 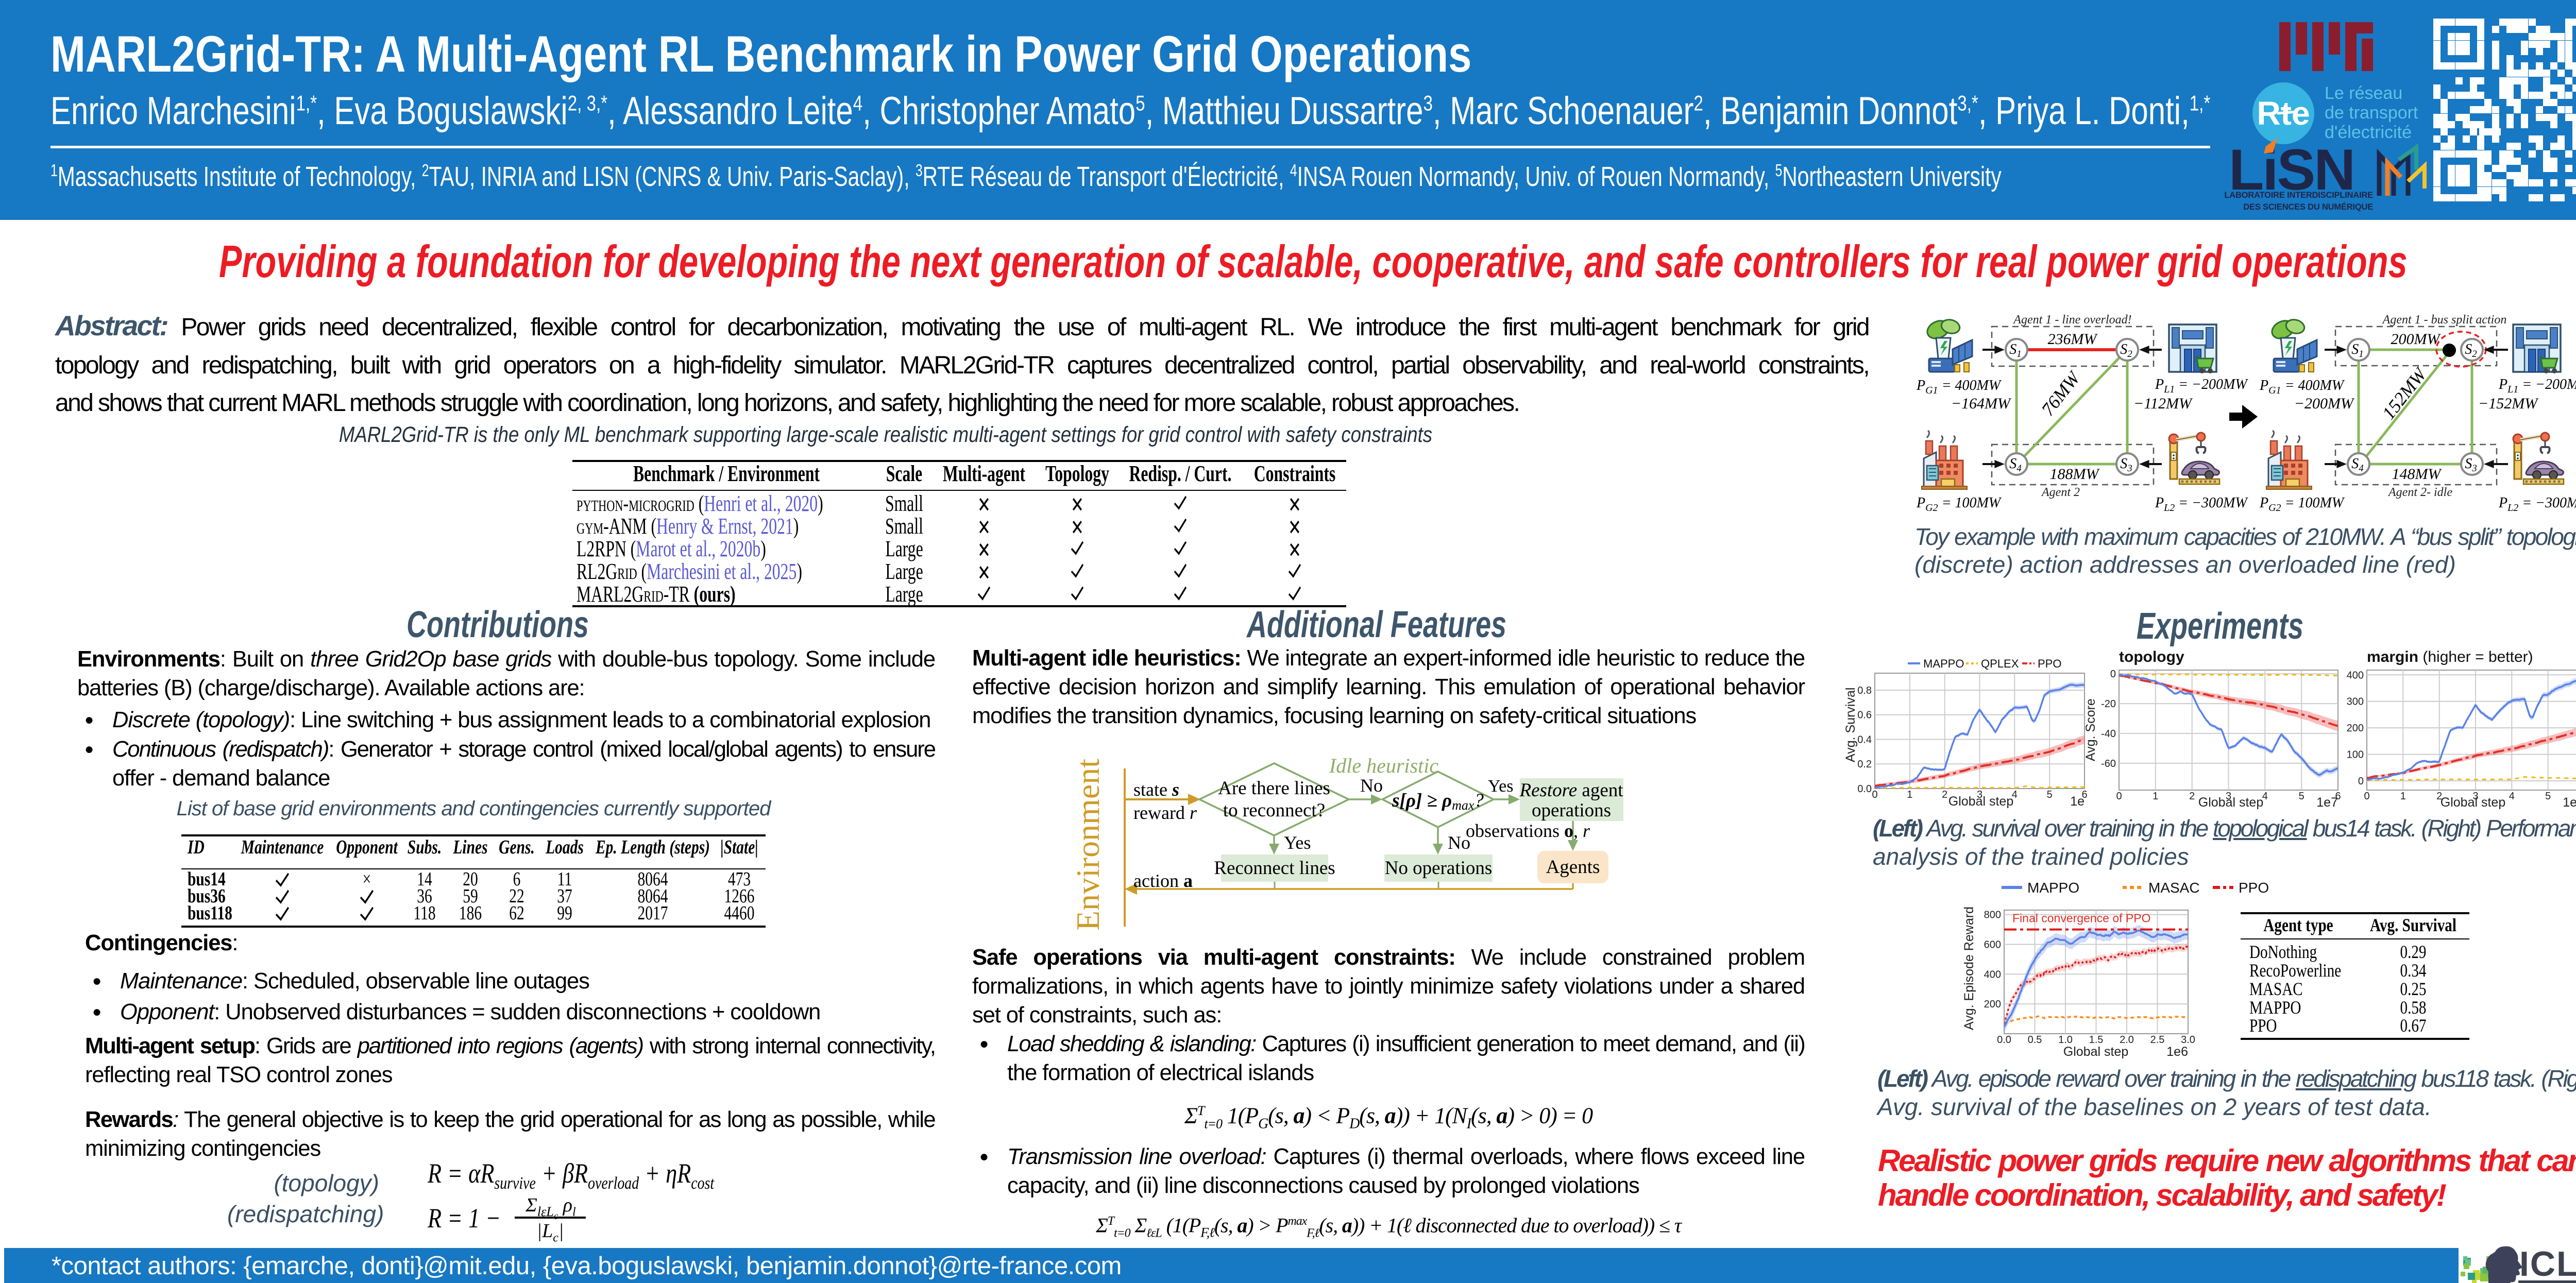 What do you see at coordinates (1571, 810) in the screenshot?
I see `svg-text: operations` at bounding box center [1571, 810].